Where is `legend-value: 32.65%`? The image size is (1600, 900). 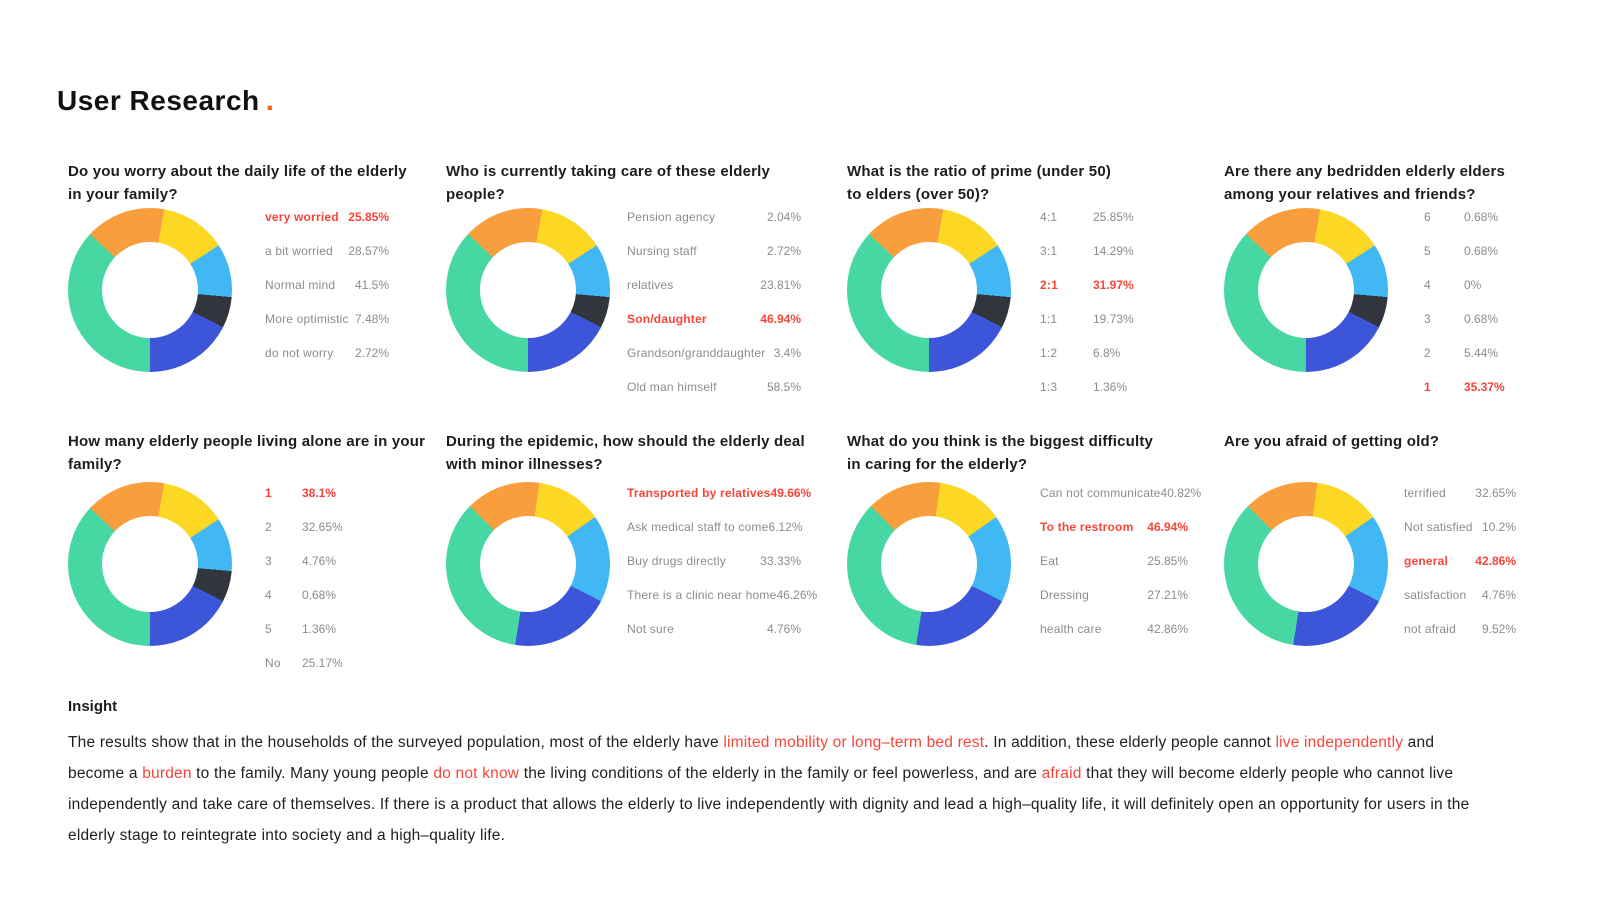
legend-value: 32.65% is located at coordinates (322, 527).